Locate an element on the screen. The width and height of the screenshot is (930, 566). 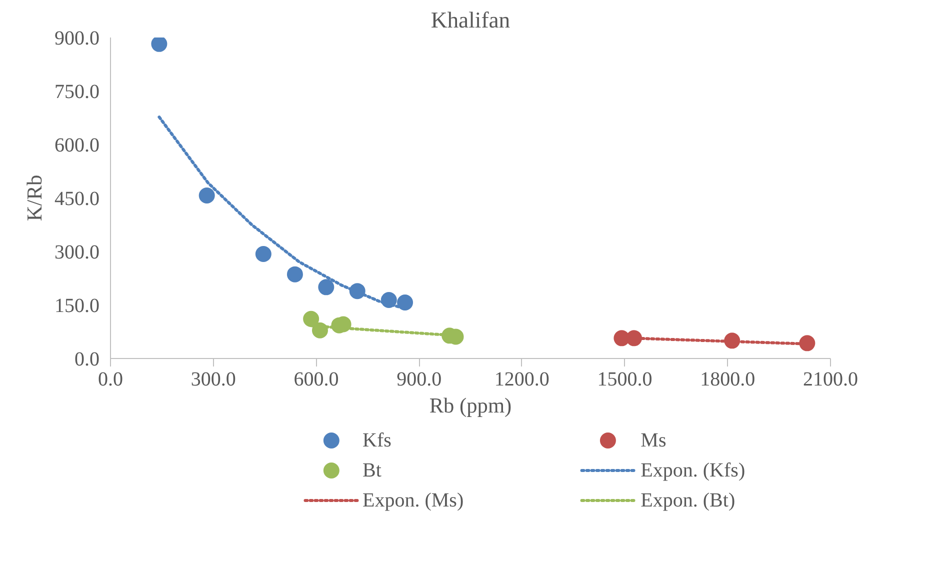
x-tick-label: 600.0 is located at coordinates (316, 379).